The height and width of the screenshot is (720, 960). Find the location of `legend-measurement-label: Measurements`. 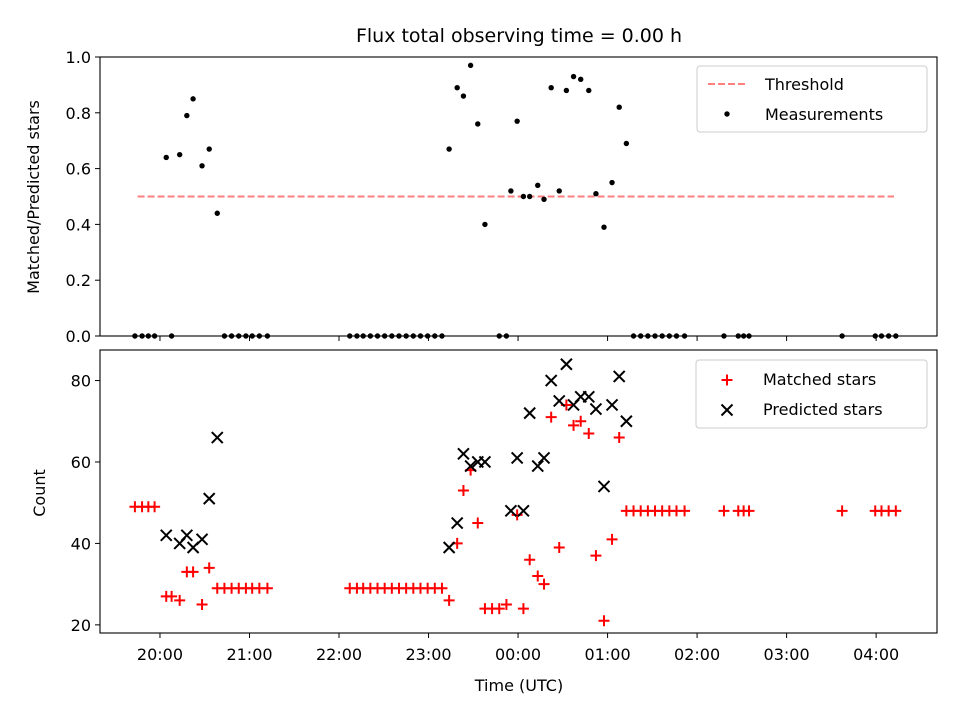

legend-measurement-label: Measurements is located at coordinates (824, 114).